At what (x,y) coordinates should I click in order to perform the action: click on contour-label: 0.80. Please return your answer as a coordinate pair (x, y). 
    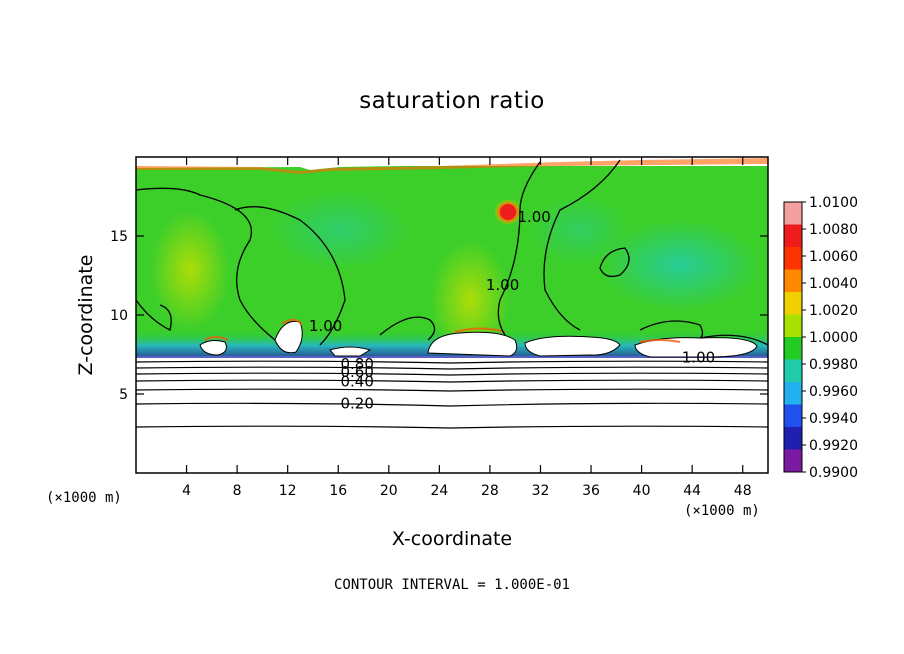
    Looking at the image, I should click on (356, 364).